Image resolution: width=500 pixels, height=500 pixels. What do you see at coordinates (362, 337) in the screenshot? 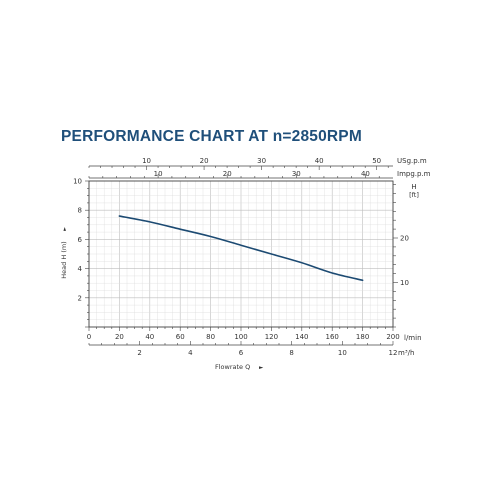
I see `x-tick-label: 180` at bounding box center [362, 337].